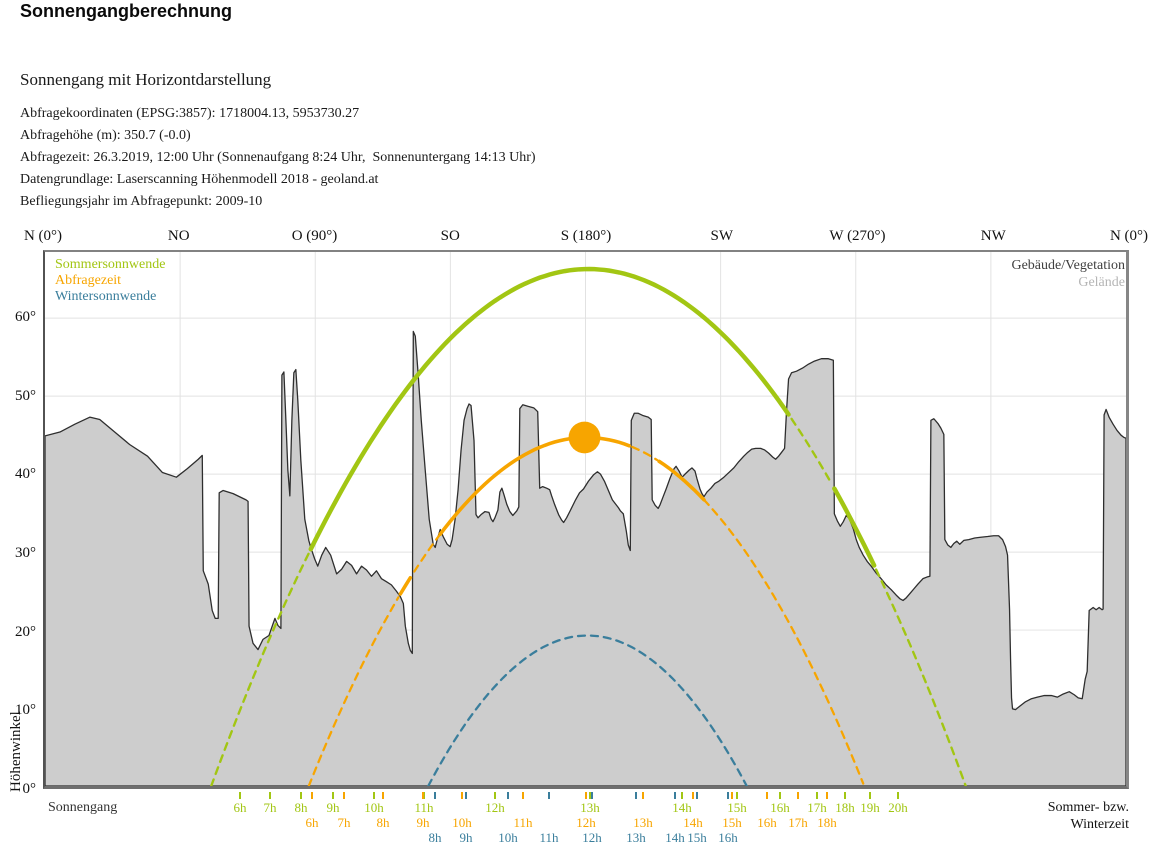  Describe the element at coordinates (435, 795) in the screenshot. I see `hour-tick-wintersonnwende-8h` at that location.